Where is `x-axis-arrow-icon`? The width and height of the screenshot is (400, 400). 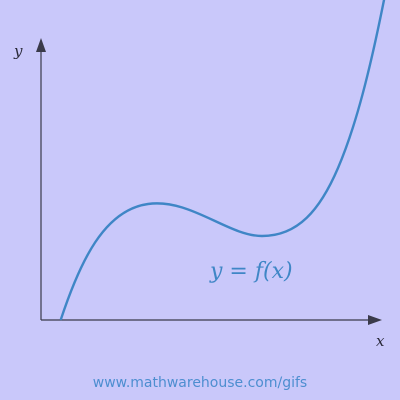
x-axis-arrow-icon is located at coordinates (375, 320).